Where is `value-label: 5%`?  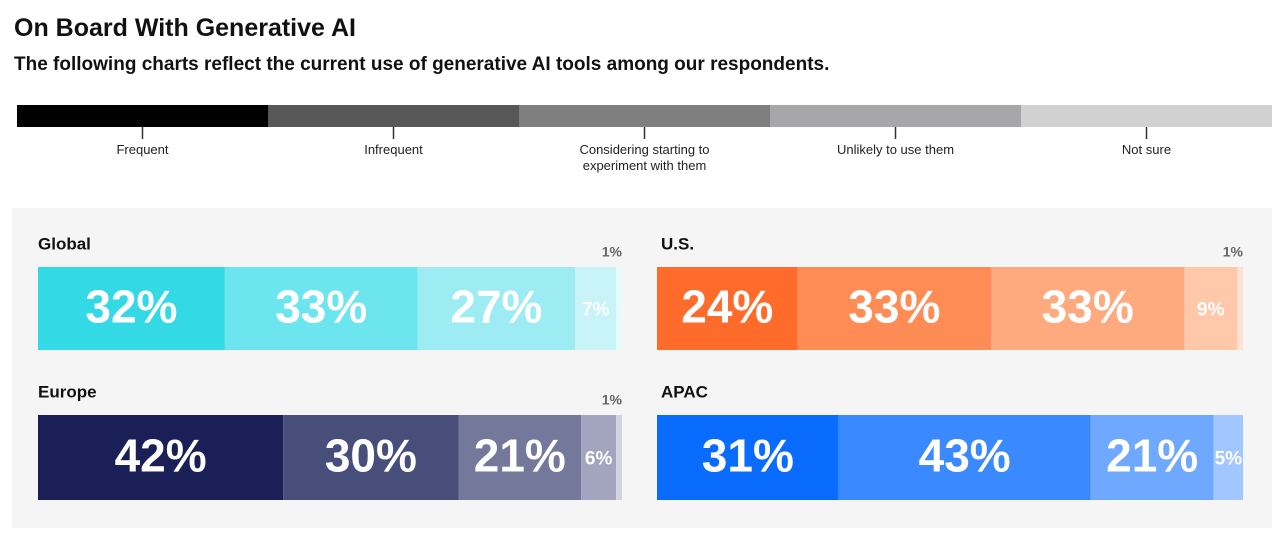
value-label: 5% is located at coordinates (1229, 459).